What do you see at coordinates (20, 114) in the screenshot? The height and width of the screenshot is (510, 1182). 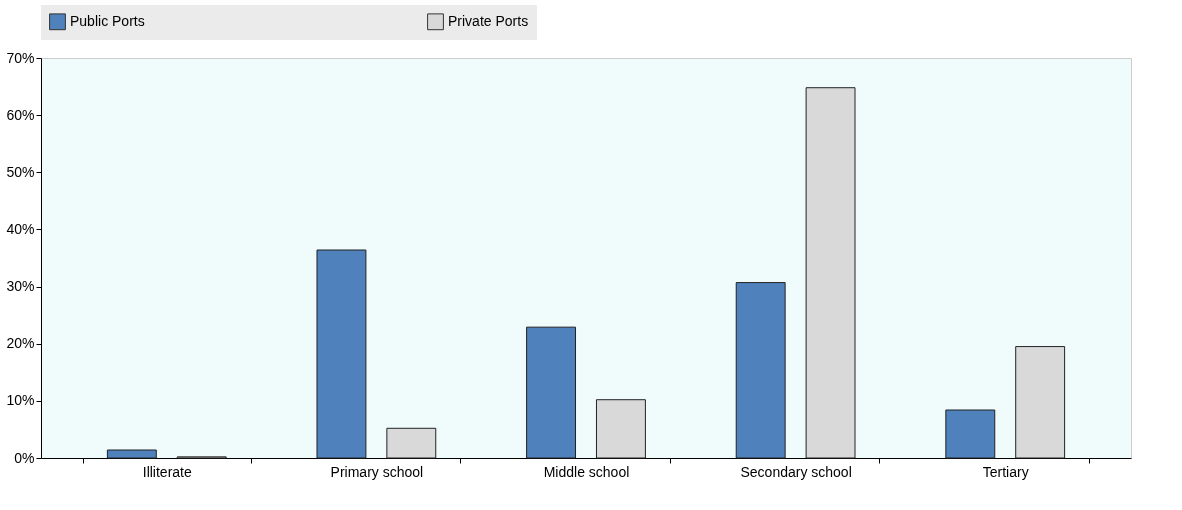 I see `y-tick-label: 60%` at bounding box center [20, 114].